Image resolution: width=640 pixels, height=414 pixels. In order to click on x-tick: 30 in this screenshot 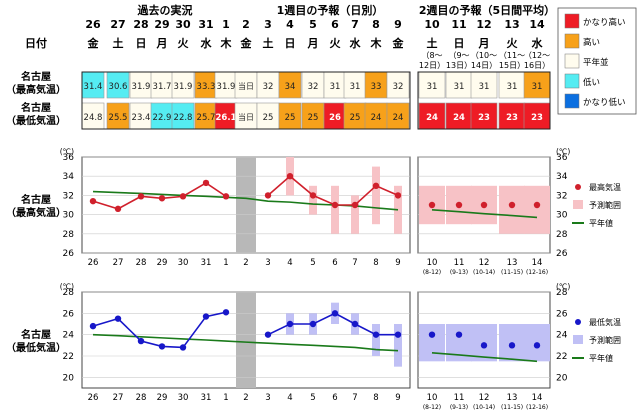, I will do `click(183, 398)`.